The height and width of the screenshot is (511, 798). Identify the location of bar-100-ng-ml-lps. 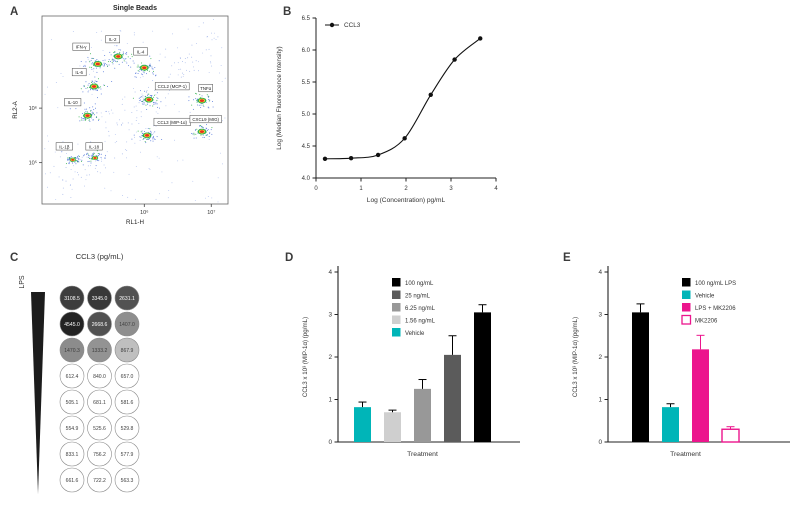
(640, 372).